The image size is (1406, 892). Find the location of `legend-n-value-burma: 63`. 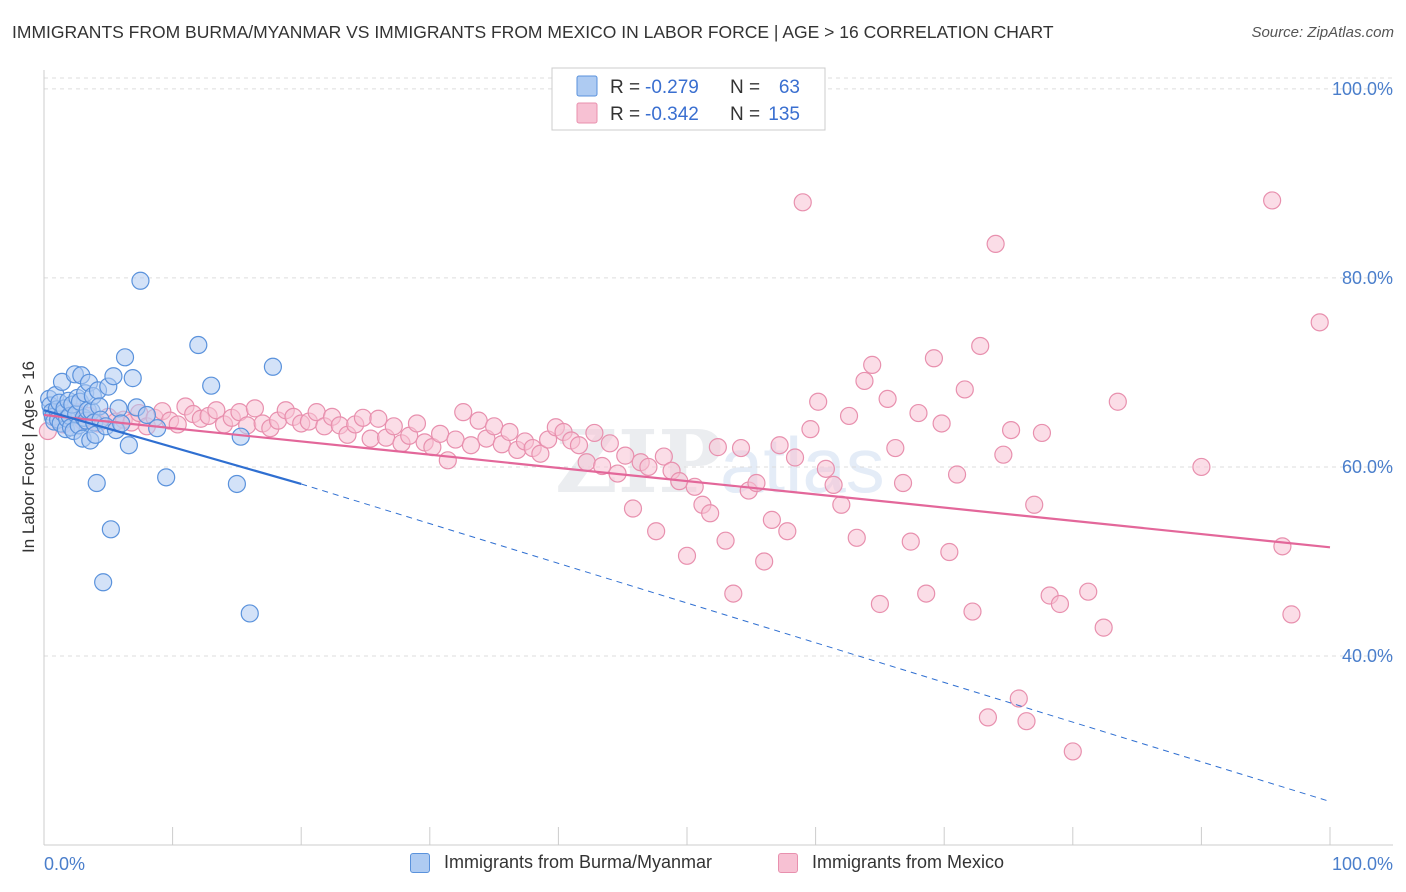

legend-n-value-burma: 63 is located at coordinates (789, 87).